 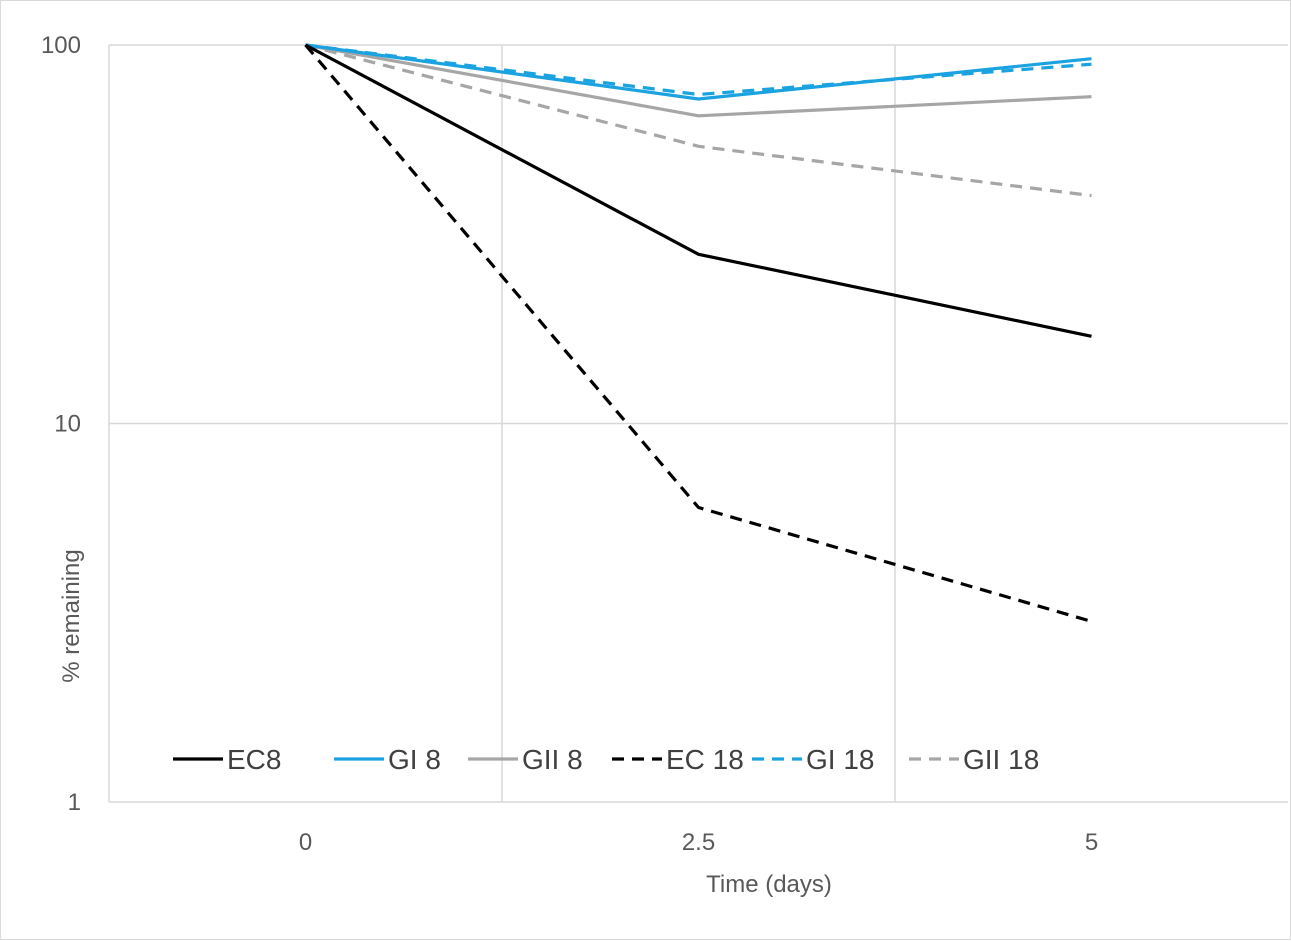 I want to click on legend: EC8 GI 8 GII 8 EC 18 GI 18 GII 18, so click(x=606, y=759).